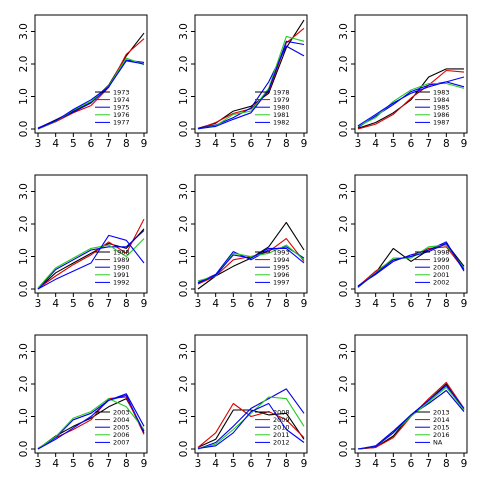 The height and width of the screenshot is (480, 480). What do you see at coordinates (281, 435) in the screenshot?
I see `legend-label: 2011` at bounding box center [281, 435].